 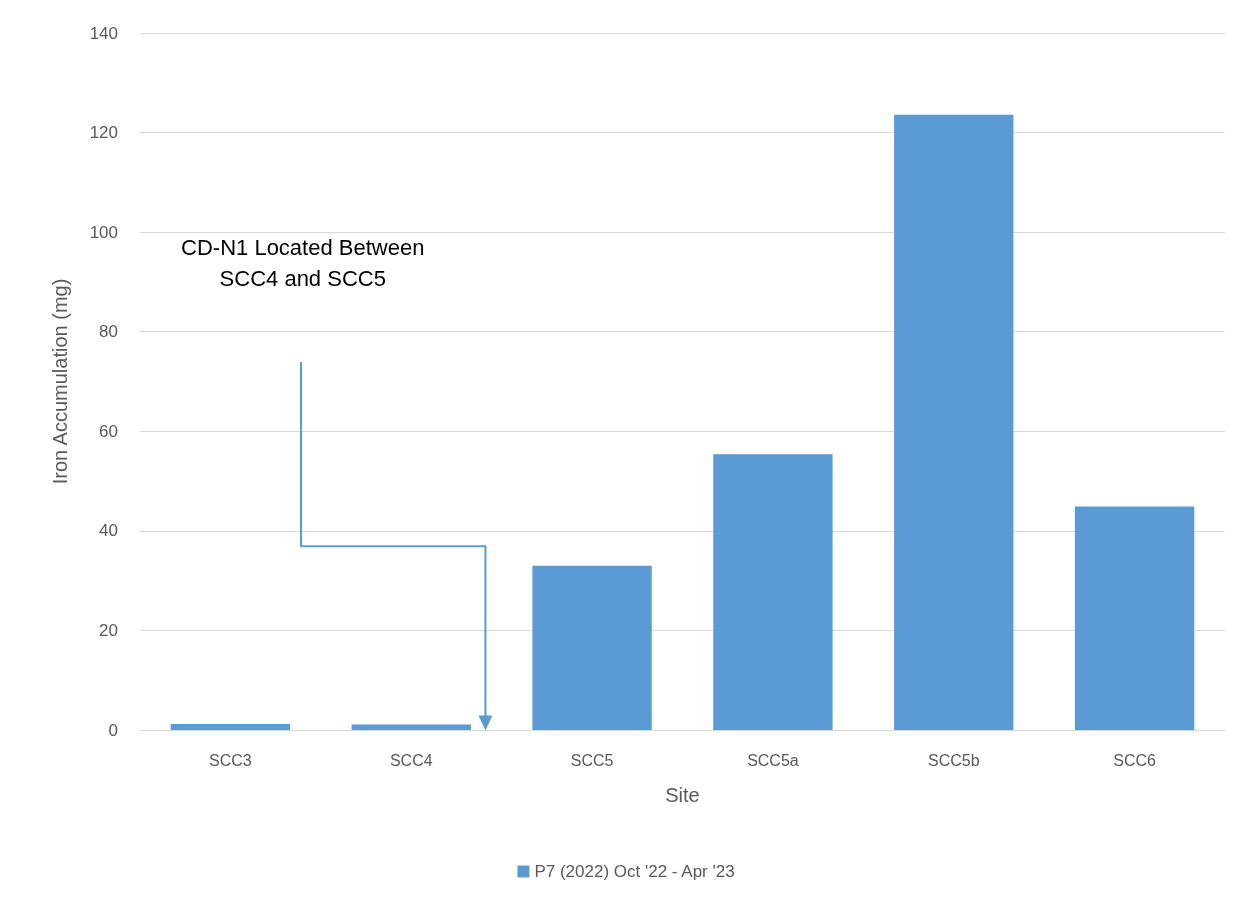 I want to click on y-tick-label: 100, so click(x=103, y=232).